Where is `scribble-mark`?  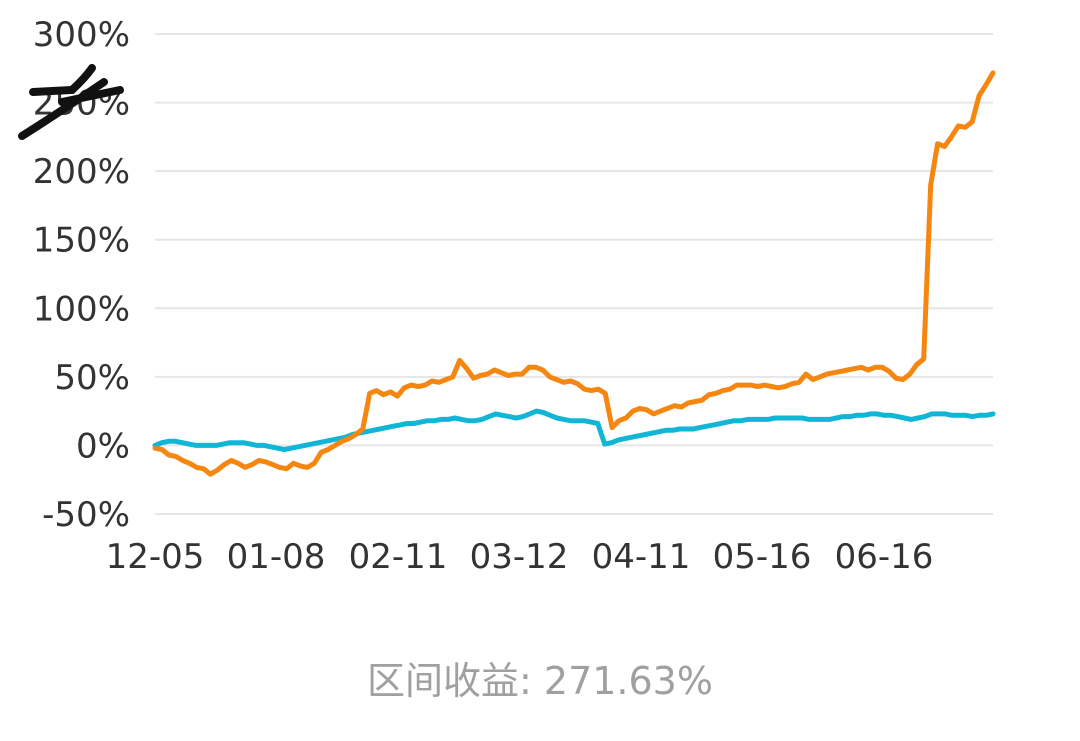
scribble-mark is located at coordinates (71, 102).